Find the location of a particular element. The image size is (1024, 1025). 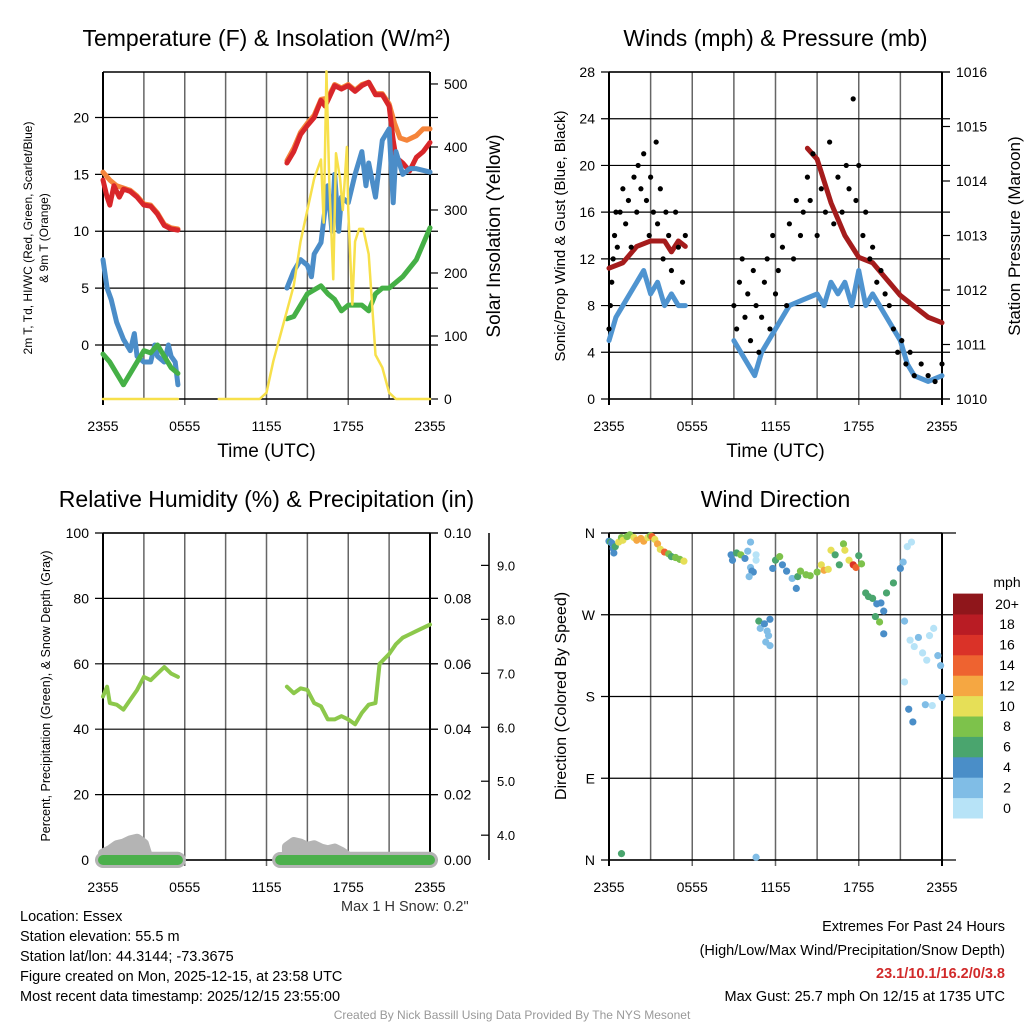

snow-tick-label: 9.0 is located at coordinates (506, 565).